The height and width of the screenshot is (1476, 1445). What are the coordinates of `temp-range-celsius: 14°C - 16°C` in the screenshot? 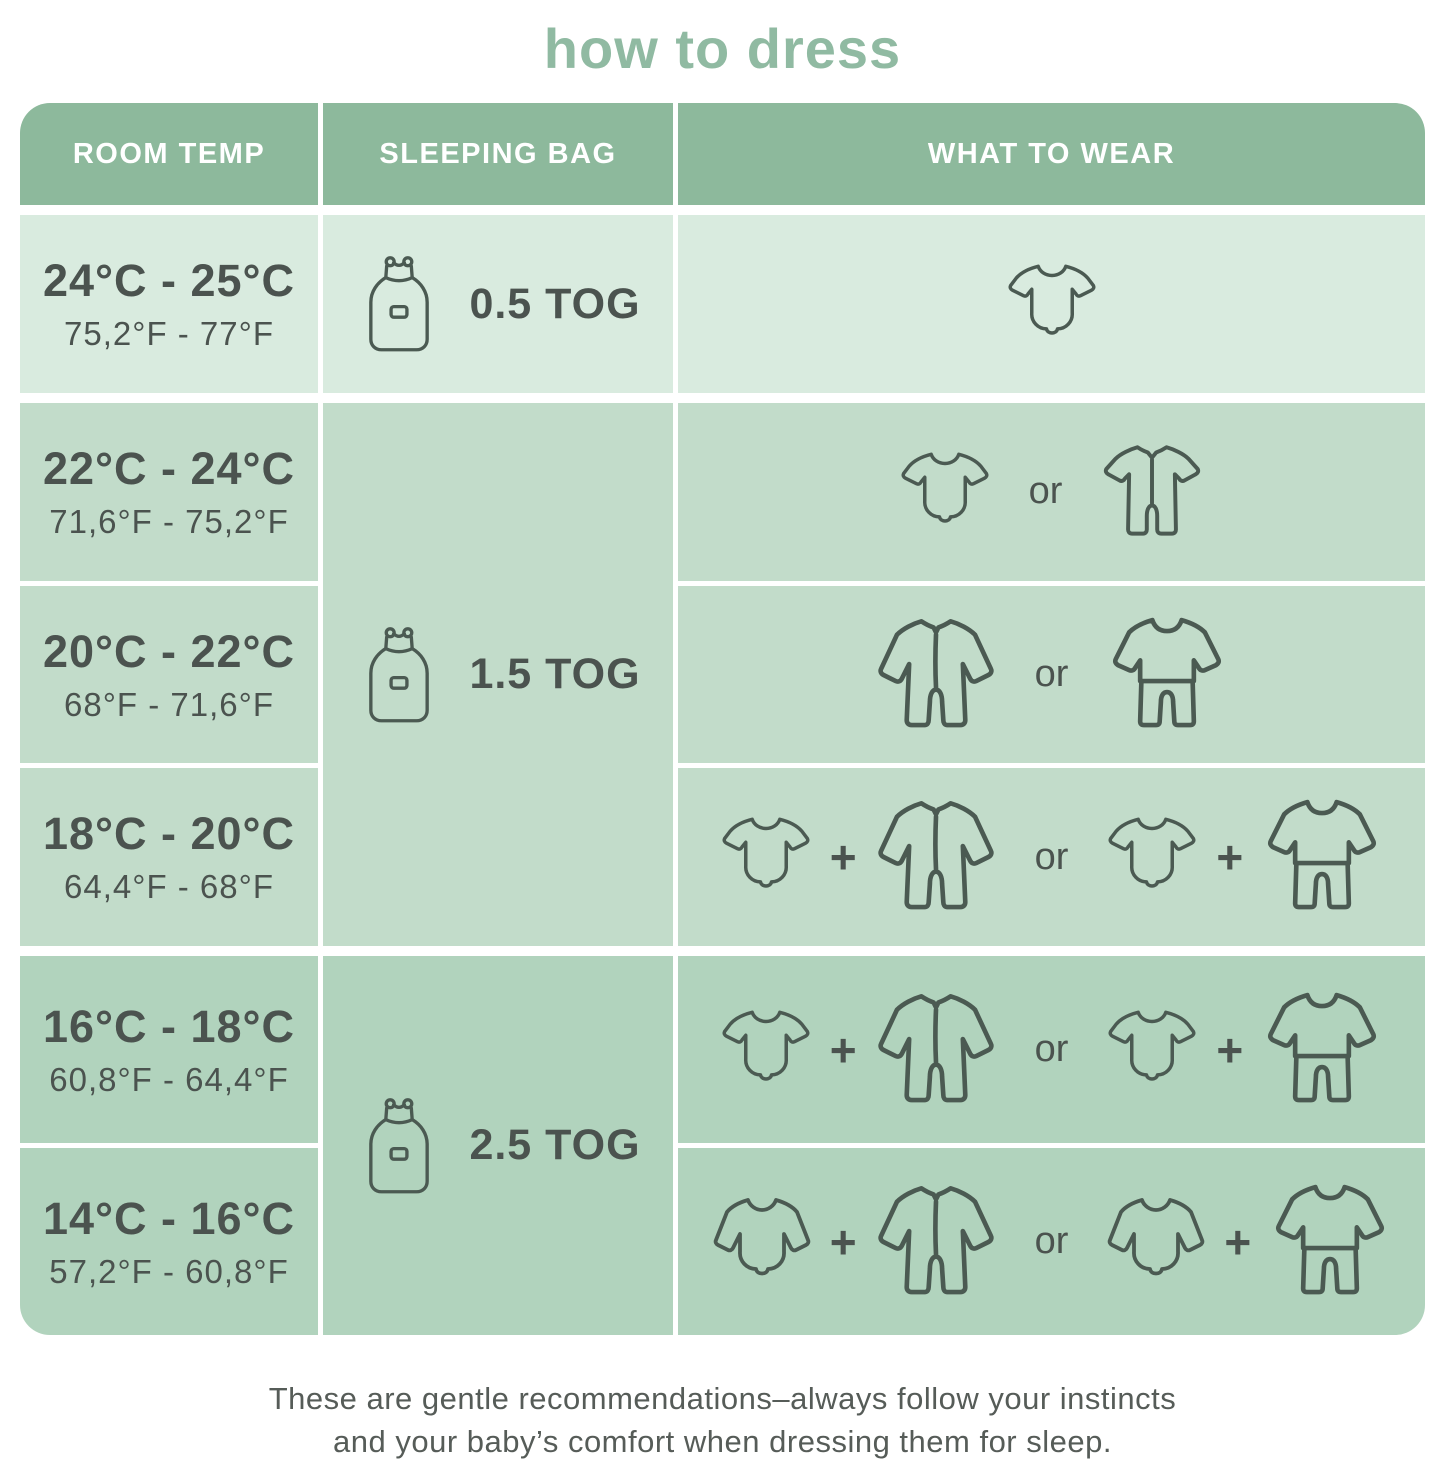 It's located at (169, 1218).